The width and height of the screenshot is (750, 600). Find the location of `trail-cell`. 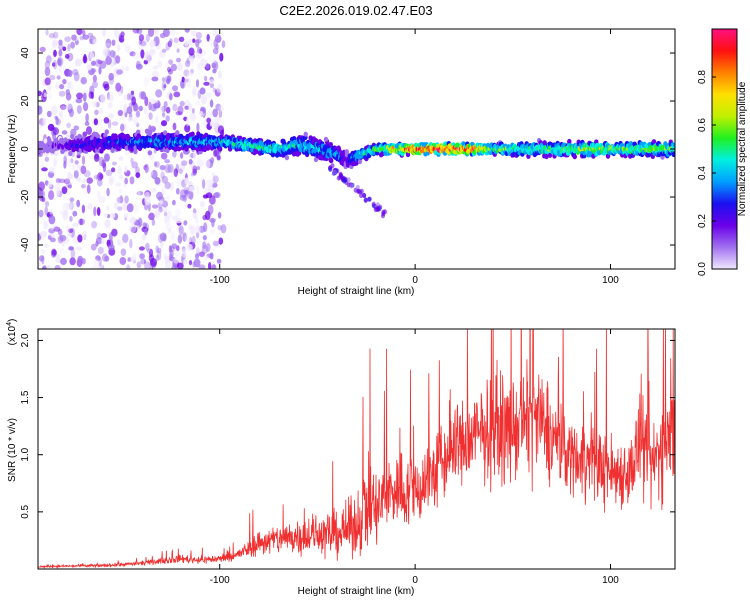

trail-cell is located at coordinates (377, 208).